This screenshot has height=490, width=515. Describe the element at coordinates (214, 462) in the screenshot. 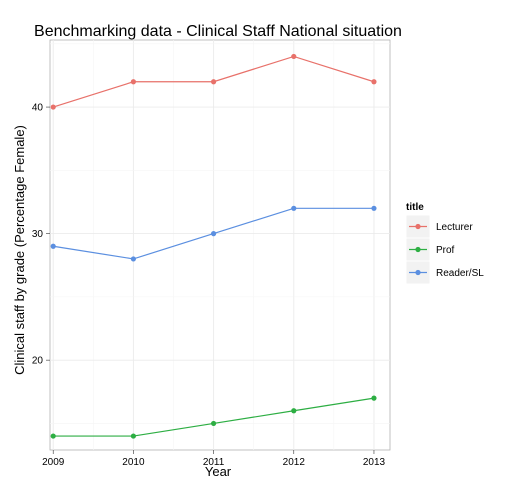

I see `x-tick-label: 2011` at that location.